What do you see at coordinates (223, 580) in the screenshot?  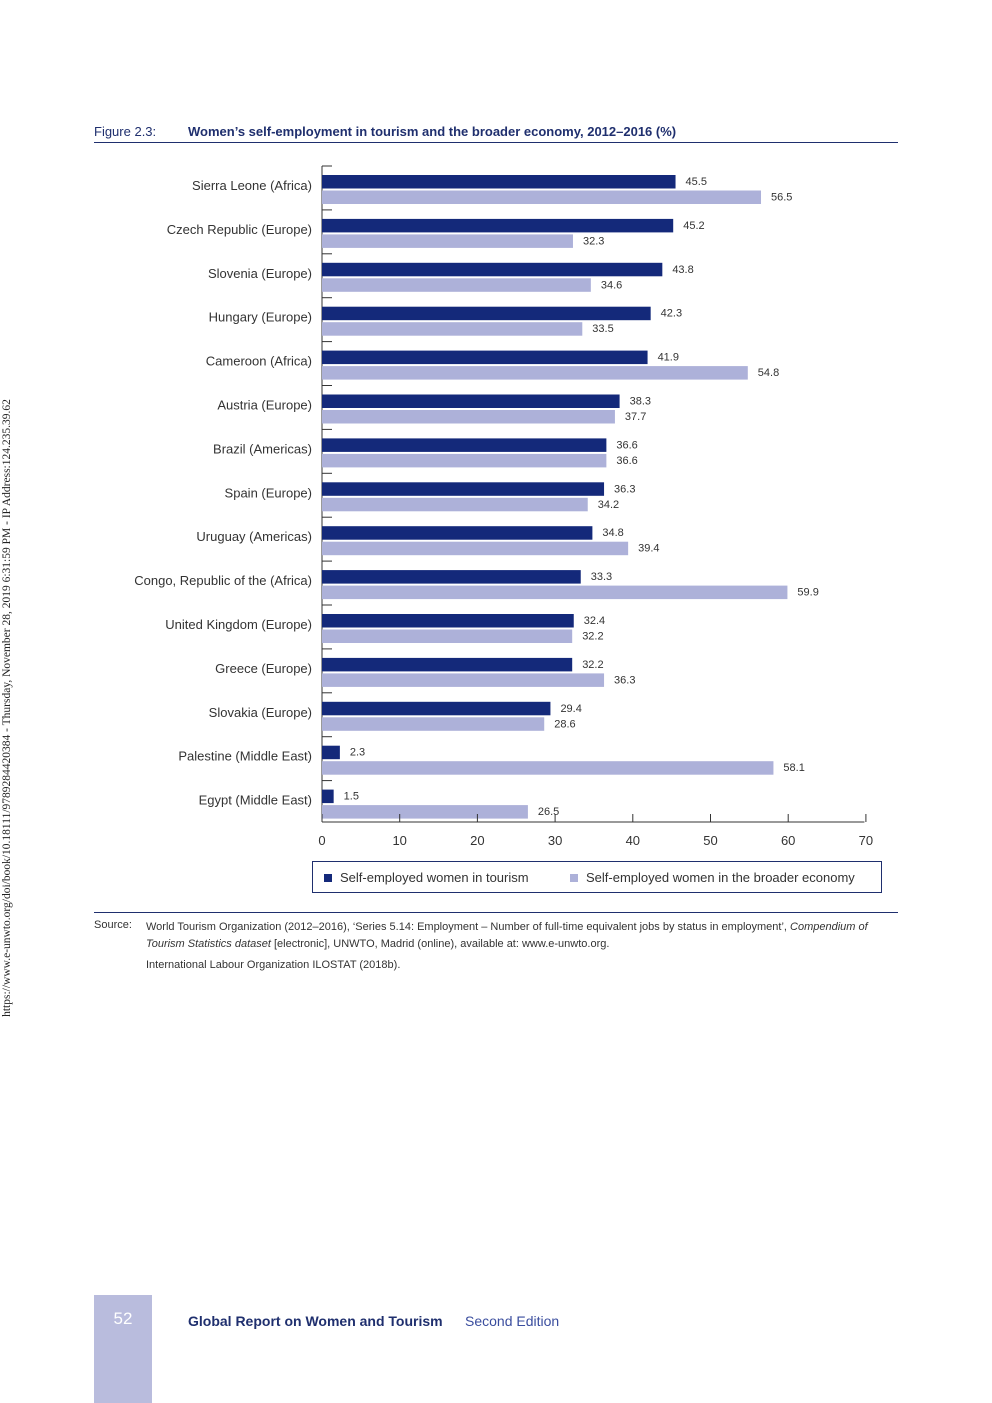 I see `category-label: Congo, Republic of the (Africa)` at bounding box center [223, 580].